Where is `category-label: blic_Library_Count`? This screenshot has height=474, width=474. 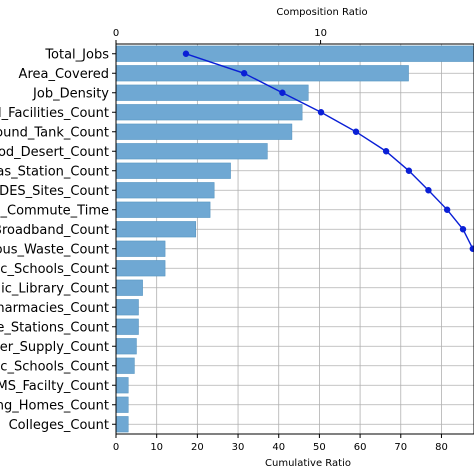 category-label: blic_Library_Count is located at coordinates (54, 288).